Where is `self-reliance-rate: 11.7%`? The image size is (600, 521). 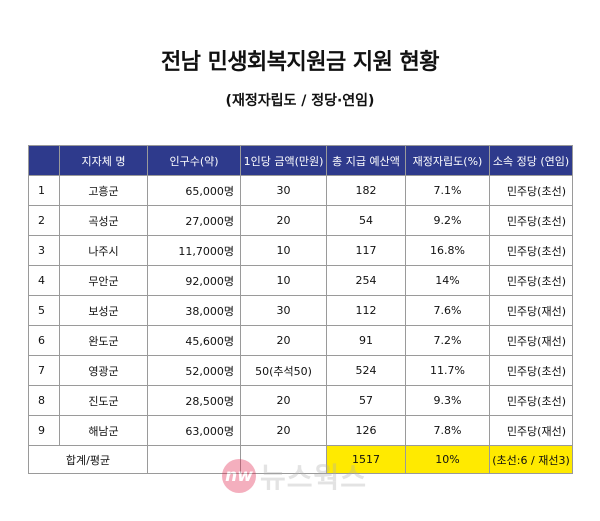
self-reliance-rate: 11.7% is located at coordinates (447, 370).